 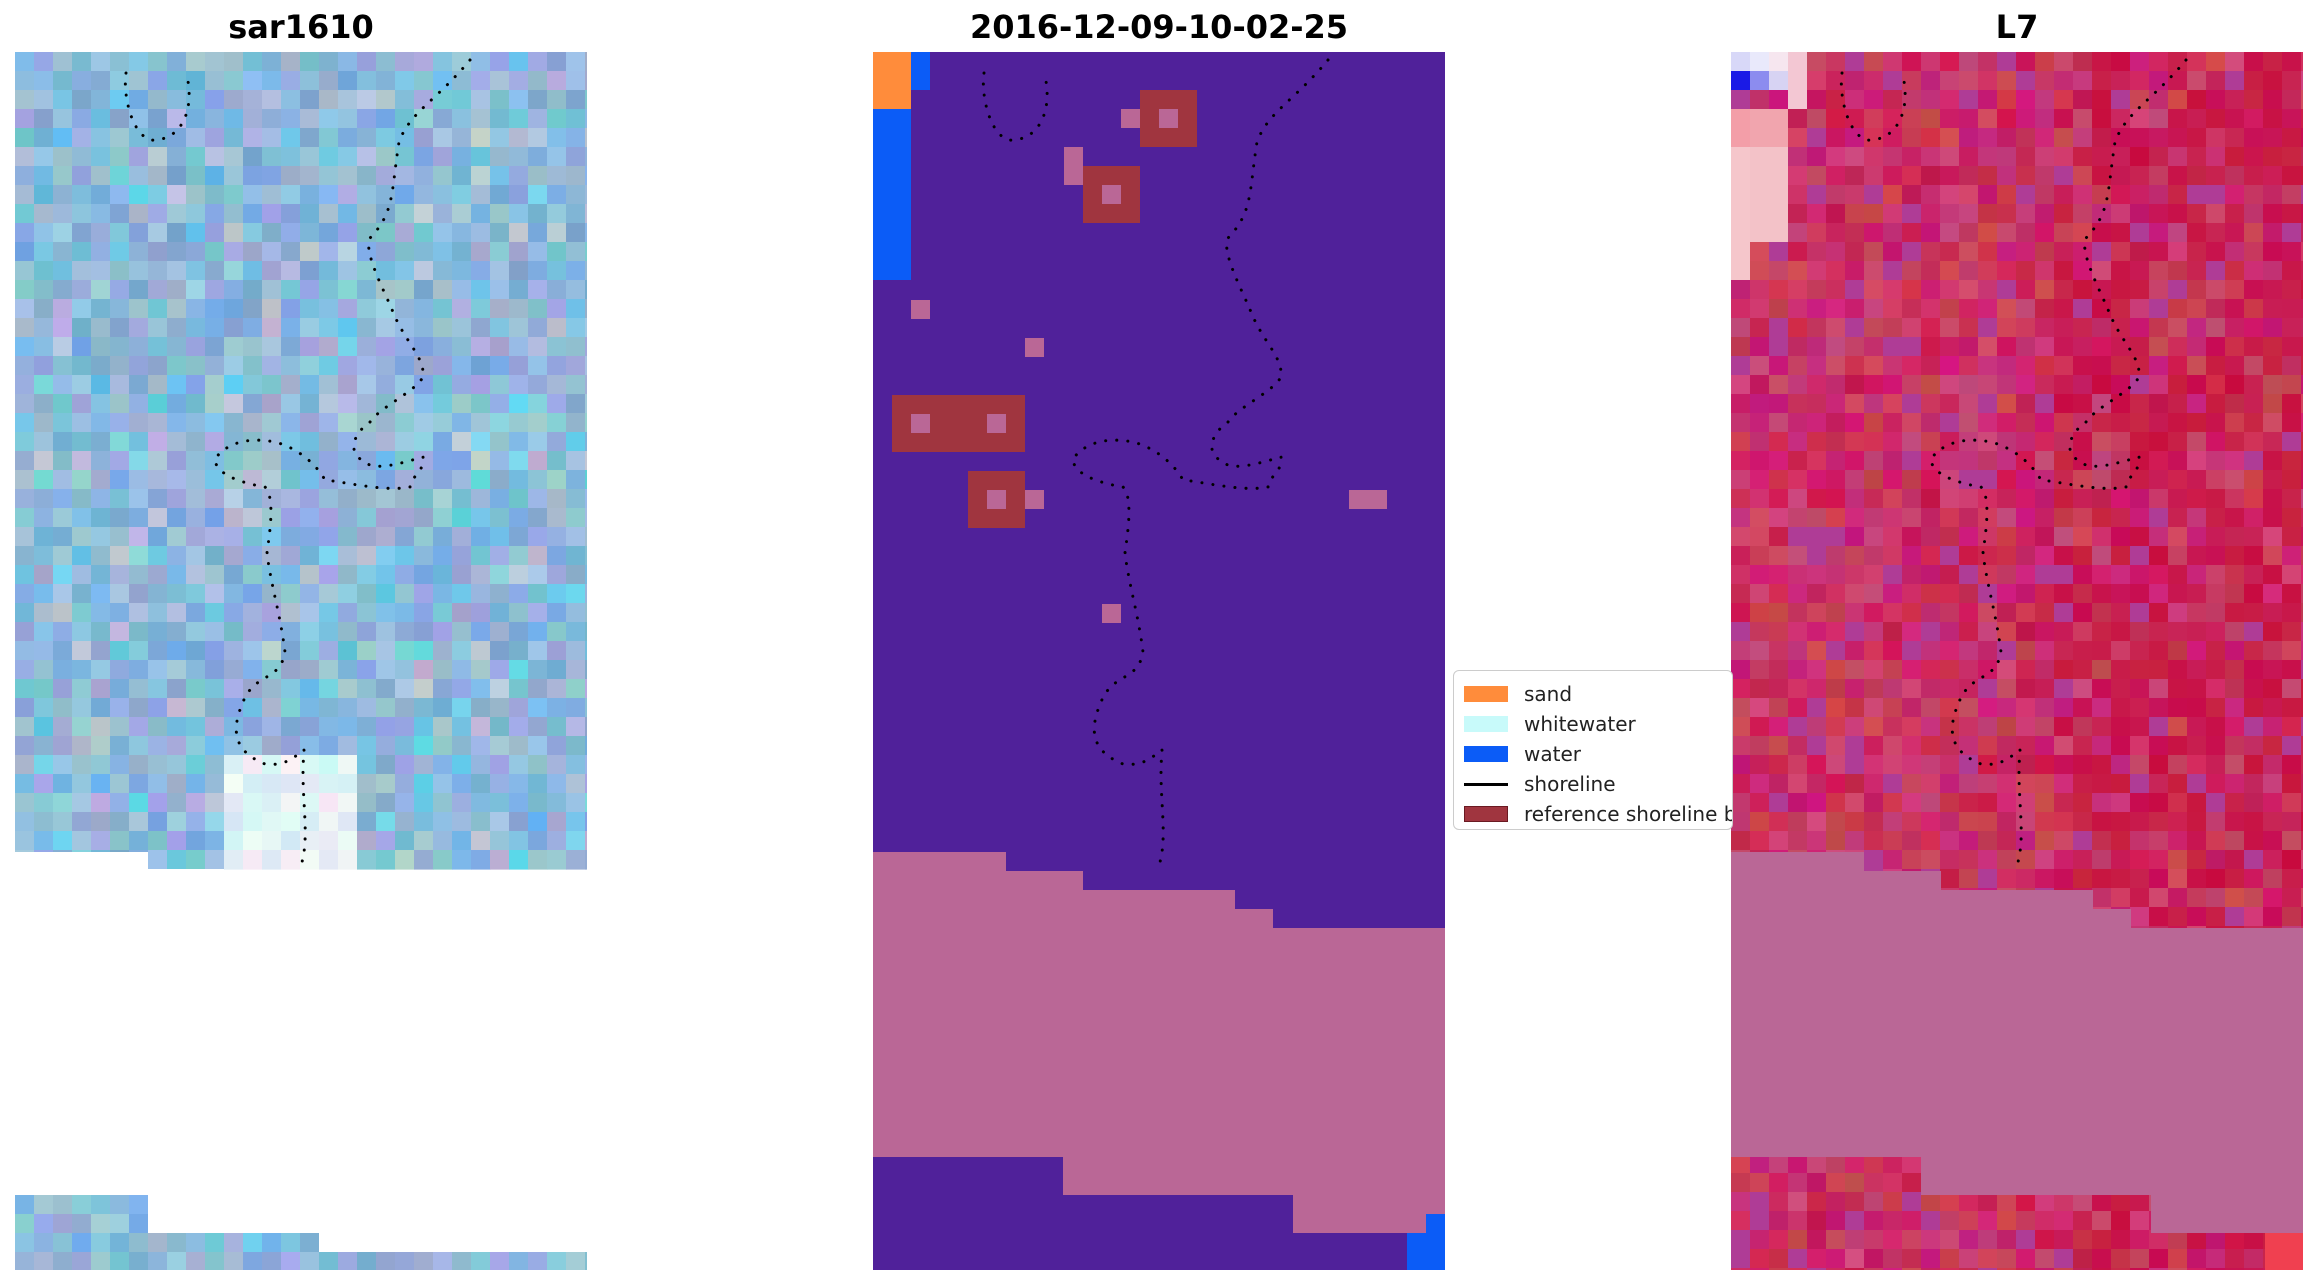 What do you see at coordinates (1159, 1042) in the screenshot?
I see `nodata-mask-region` at bounding box center [1159, 1042].